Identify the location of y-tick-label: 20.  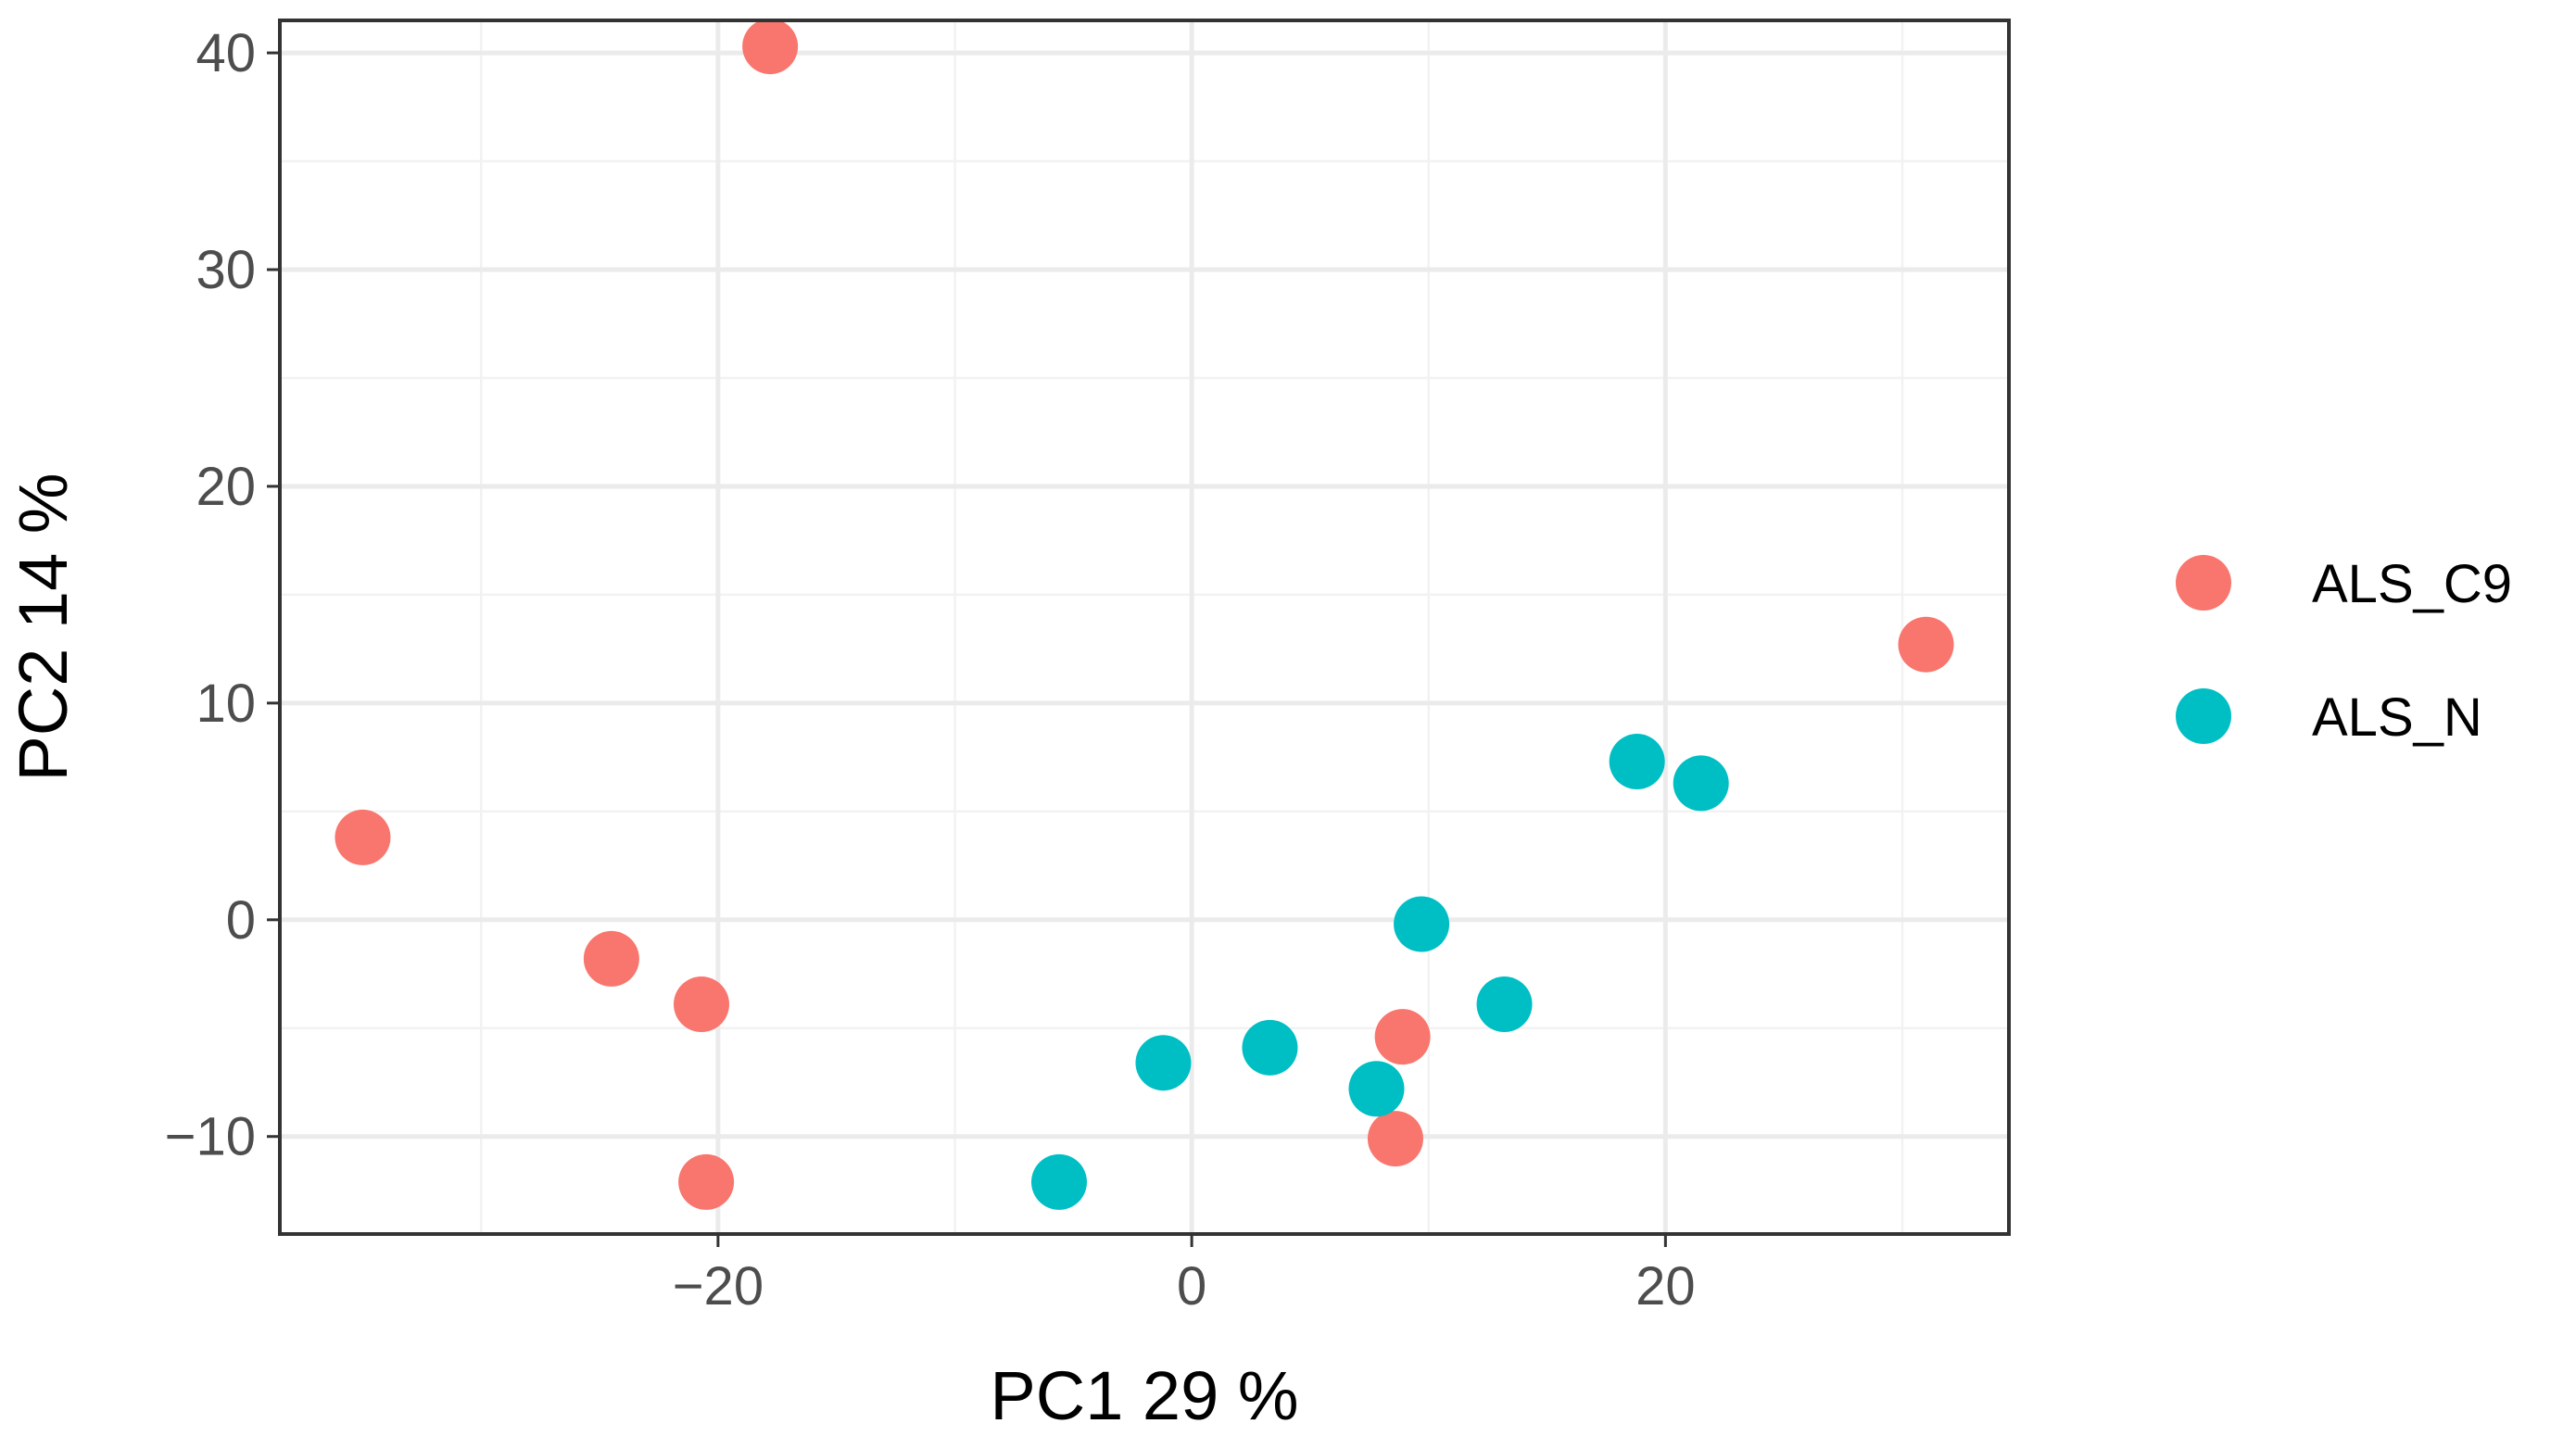
(226, 487).